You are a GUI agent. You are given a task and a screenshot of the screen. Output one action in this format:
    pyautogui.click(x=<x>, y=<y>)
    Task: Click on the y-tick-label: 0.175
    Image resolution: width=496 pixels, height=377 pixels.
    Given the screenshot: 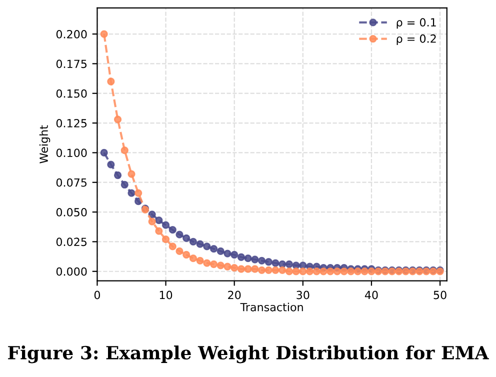 What is the action you would take?
    pyautogui.click(x=71, y=64)
    